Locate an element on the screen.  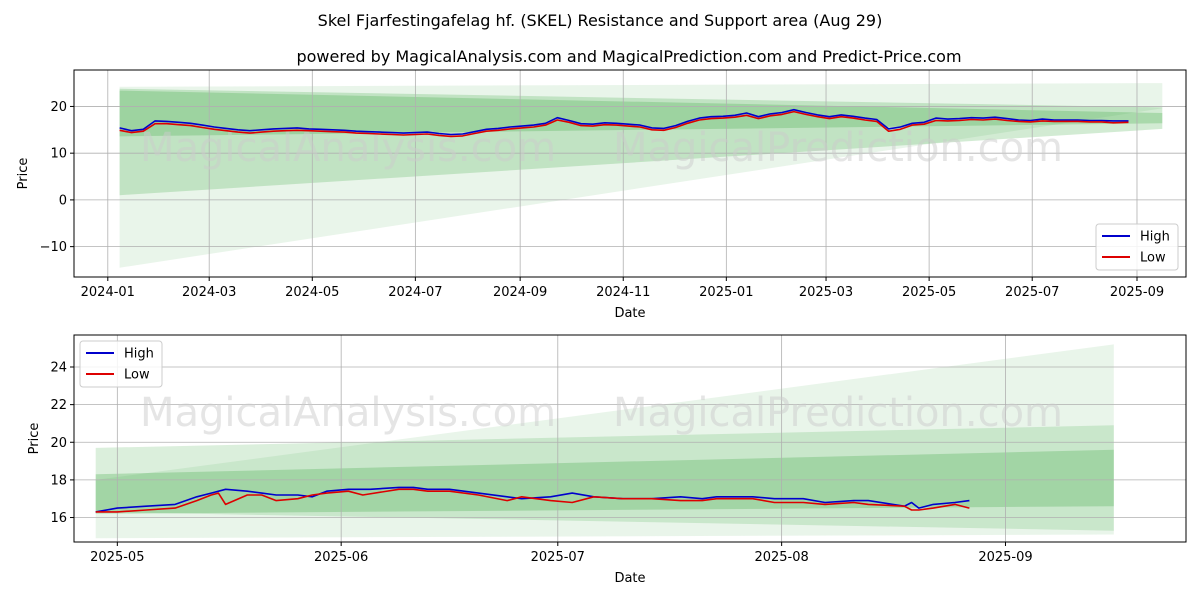
x-tick-label: 2025-08 is located at coordinates (781, 557).